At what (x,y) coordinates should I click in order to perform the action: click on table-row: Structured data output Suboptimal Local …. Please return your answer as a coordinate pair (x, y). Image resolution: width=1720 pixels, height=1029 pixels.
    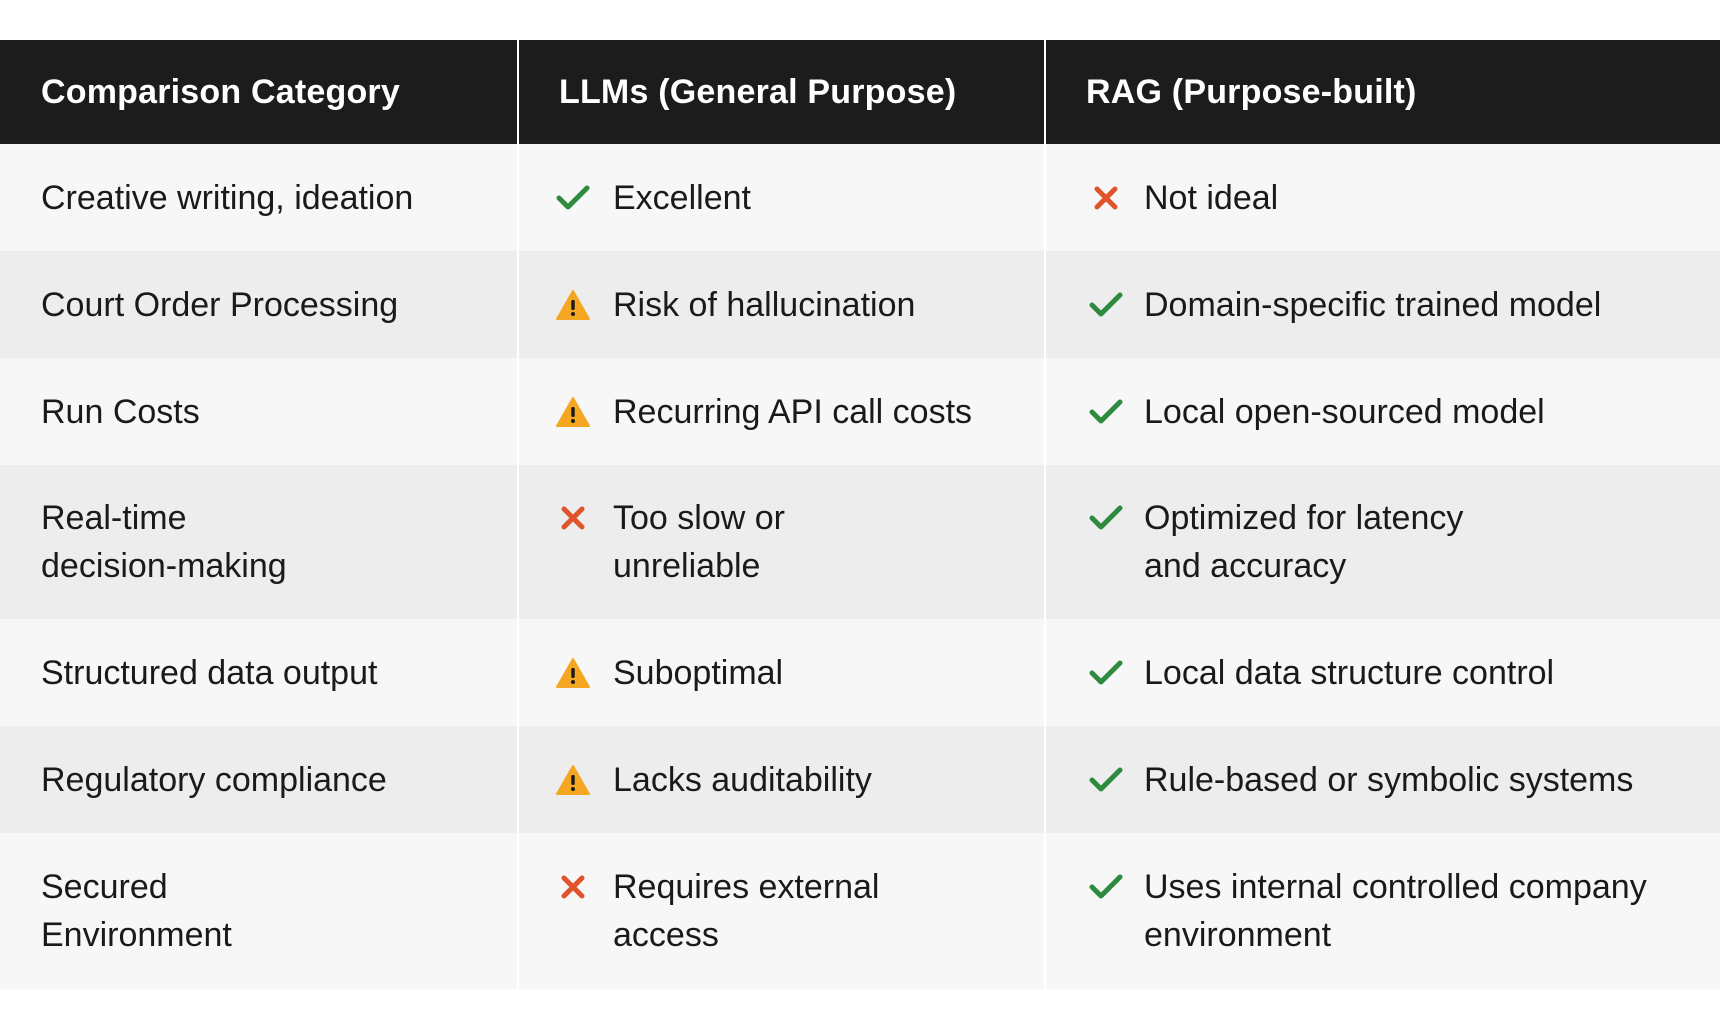
    Looking at the image, I should click on (860, 672).